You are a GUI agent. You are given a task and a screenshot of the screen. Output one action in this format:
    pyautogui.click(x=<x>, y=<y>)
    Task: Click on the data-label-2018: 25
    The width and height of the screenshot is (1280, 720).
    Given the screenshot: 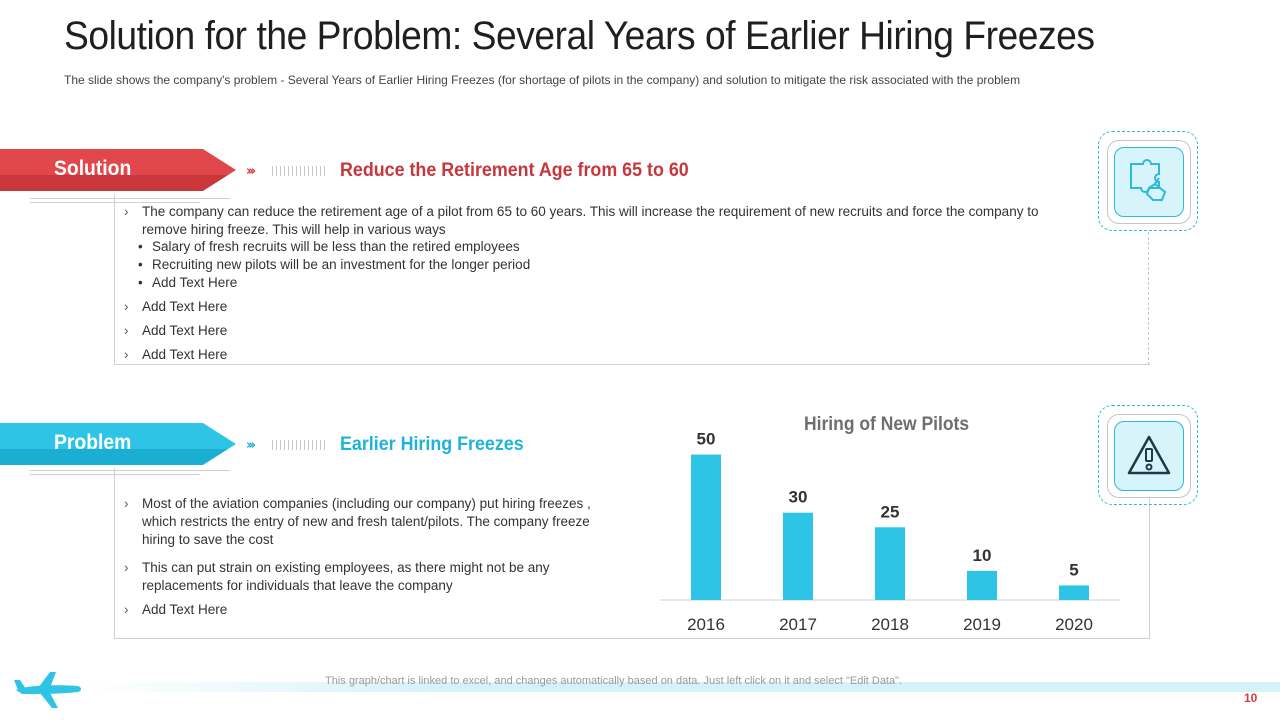 What is the action you would take?
    pyautogui.click(x=890, y=511)
    